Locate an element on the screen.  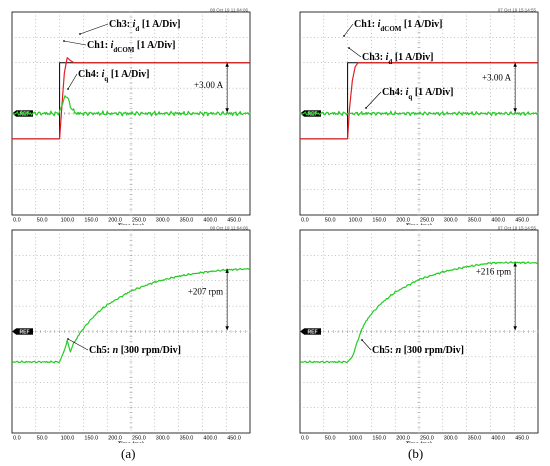
annotation-ch4: Ch4: iq [1 A/Div] is located at coordinates (113, 76).